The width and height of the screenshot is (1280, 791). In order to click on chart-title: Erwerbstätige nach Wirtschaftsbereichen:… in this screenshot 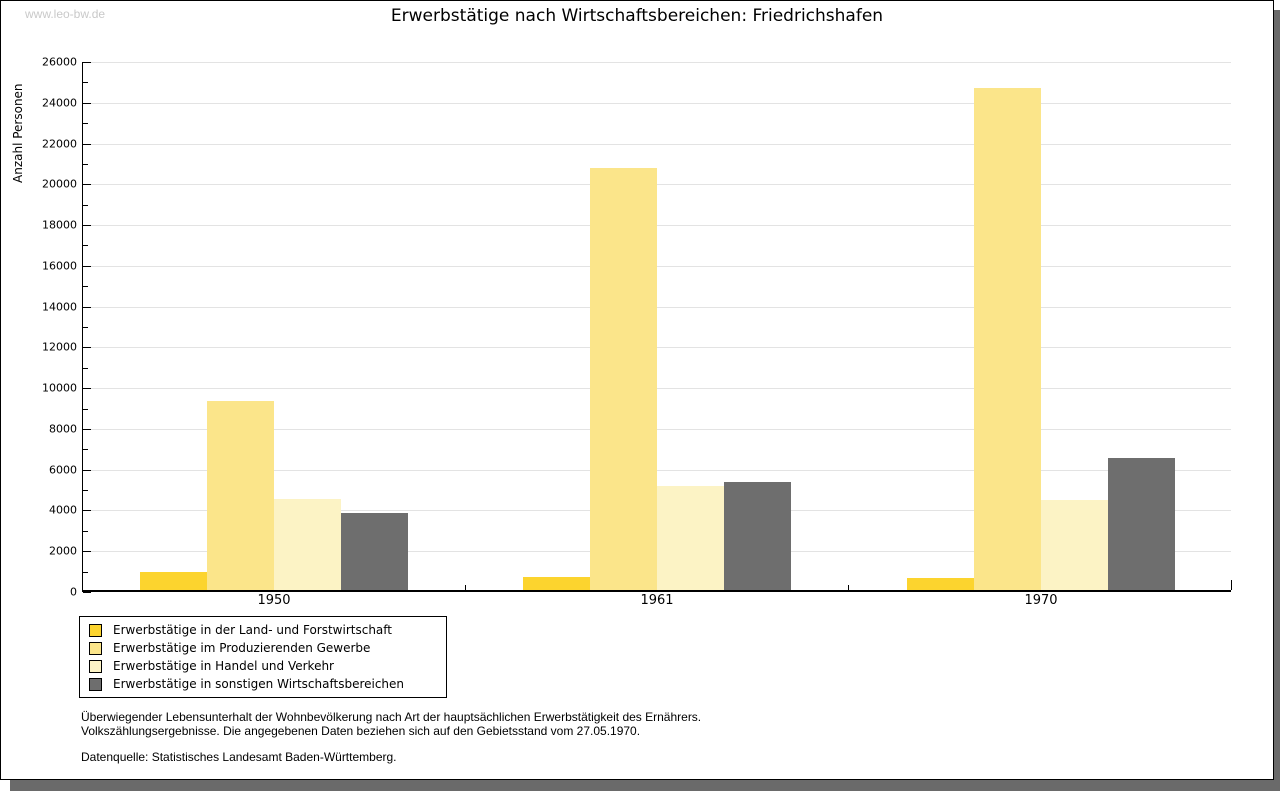, I will do `click(637, 16)`.